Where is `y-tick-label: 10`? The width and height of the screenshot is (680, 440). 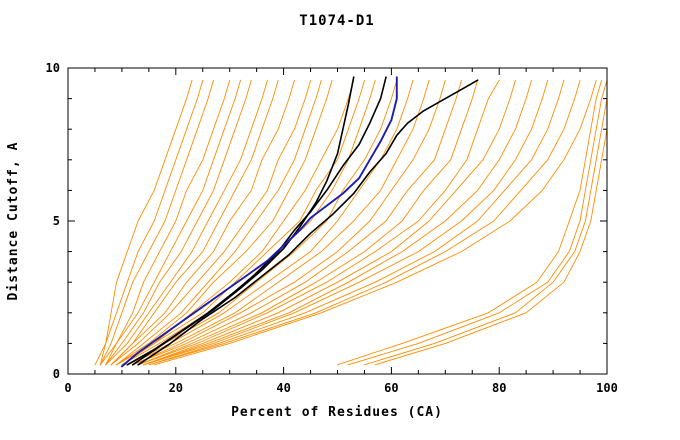 y-tick-label: 10 is located at coordinates (53, 68).